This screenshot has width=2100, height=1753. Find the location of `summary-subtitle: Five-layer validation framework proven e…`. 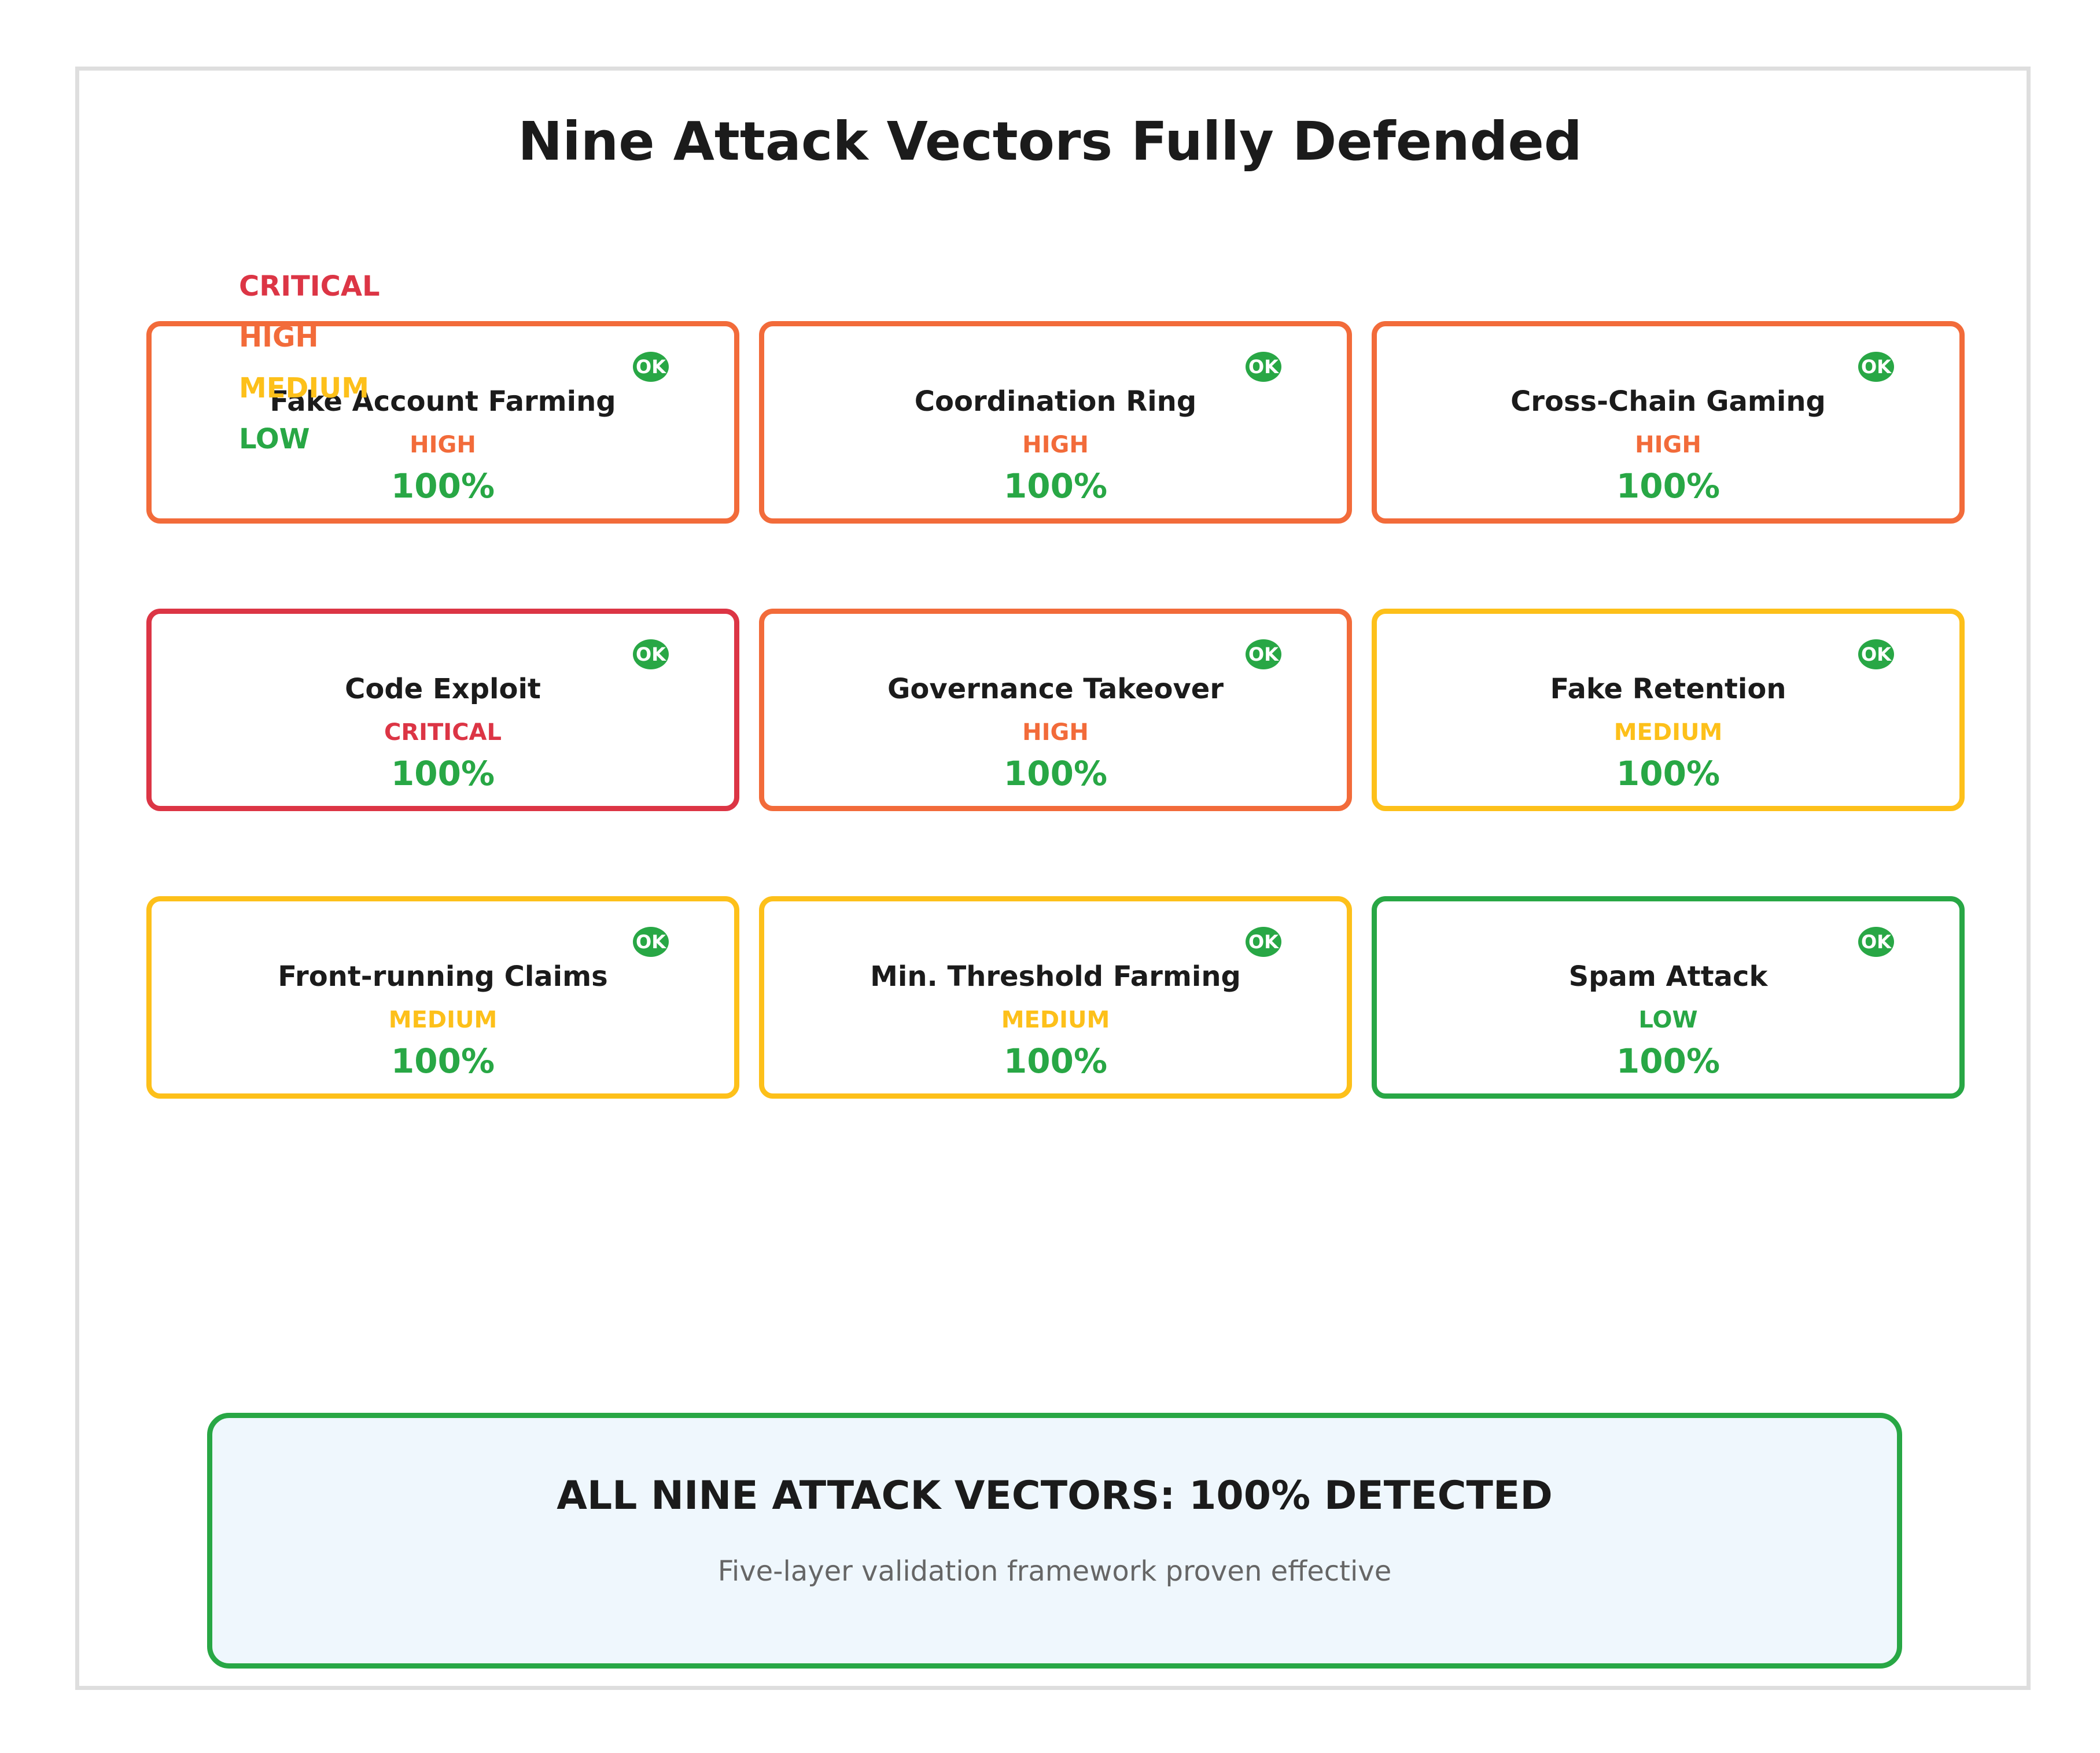

summary-subtitle: Five-layer validation framework proven e… is located at coordinates (1054, 1572).